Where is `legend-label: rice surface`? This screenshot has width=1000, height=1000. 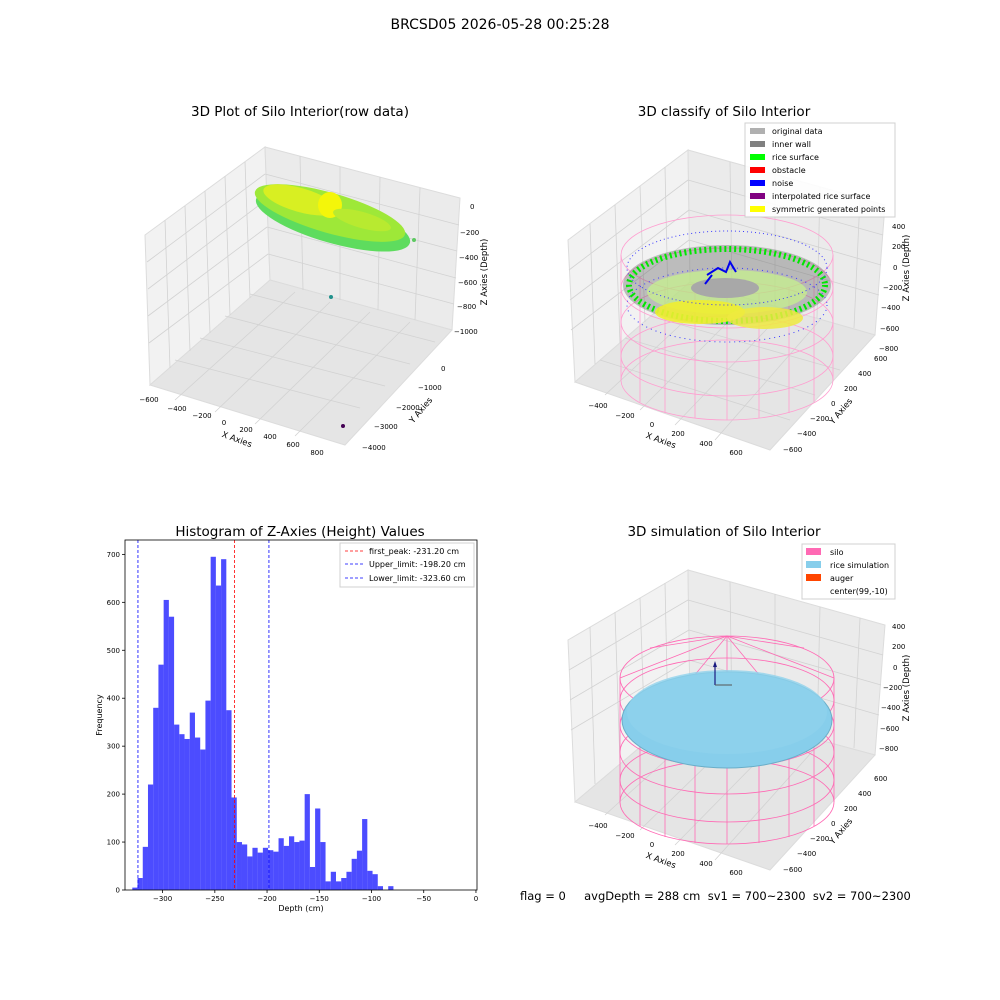
legend-label: rice surface is located at coordinates (795, 157).